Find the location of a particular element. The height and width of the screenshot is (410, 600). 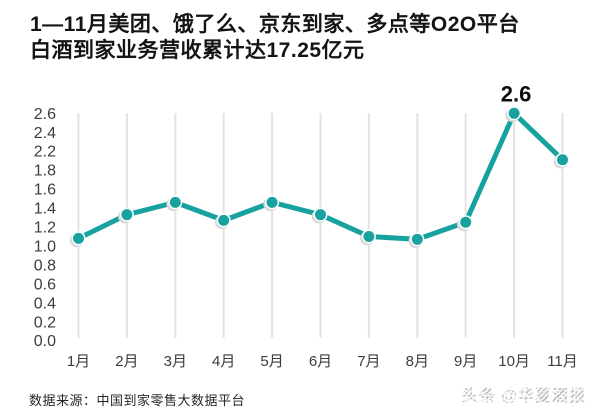

x-tick-label-11月: 11月 is located at coordinates (562, 361).